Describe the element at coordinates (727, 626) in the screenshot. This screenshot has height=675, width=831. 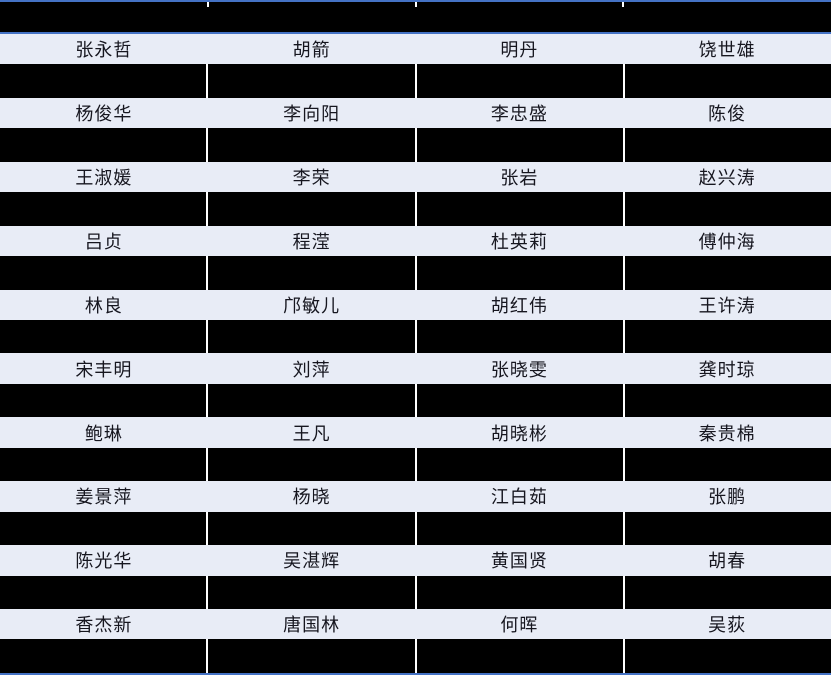
I see `name-cell: 吴荻` at that location.